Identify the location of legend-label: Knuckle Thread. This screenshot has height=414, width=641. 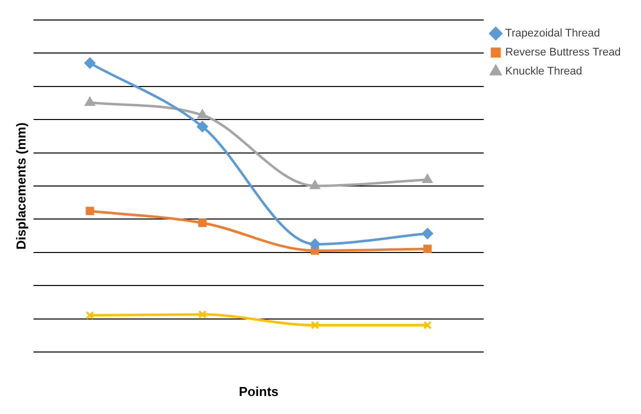
(543, 72).